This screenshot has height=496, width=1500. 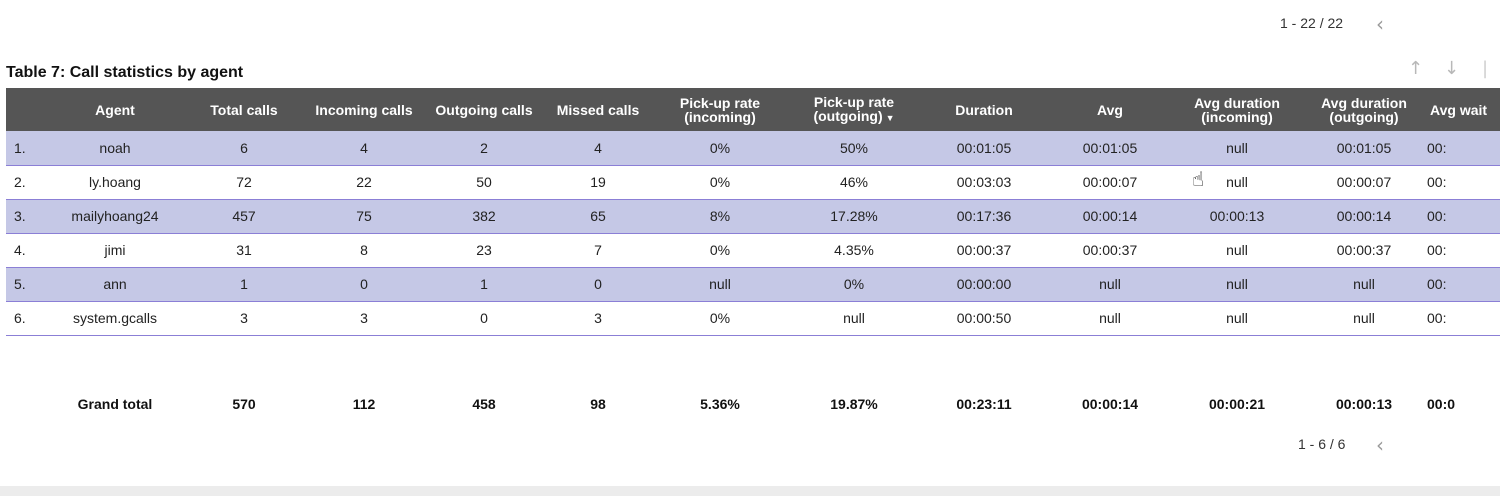 I want to click on table-cell: 1, so click(x=244, y=284).